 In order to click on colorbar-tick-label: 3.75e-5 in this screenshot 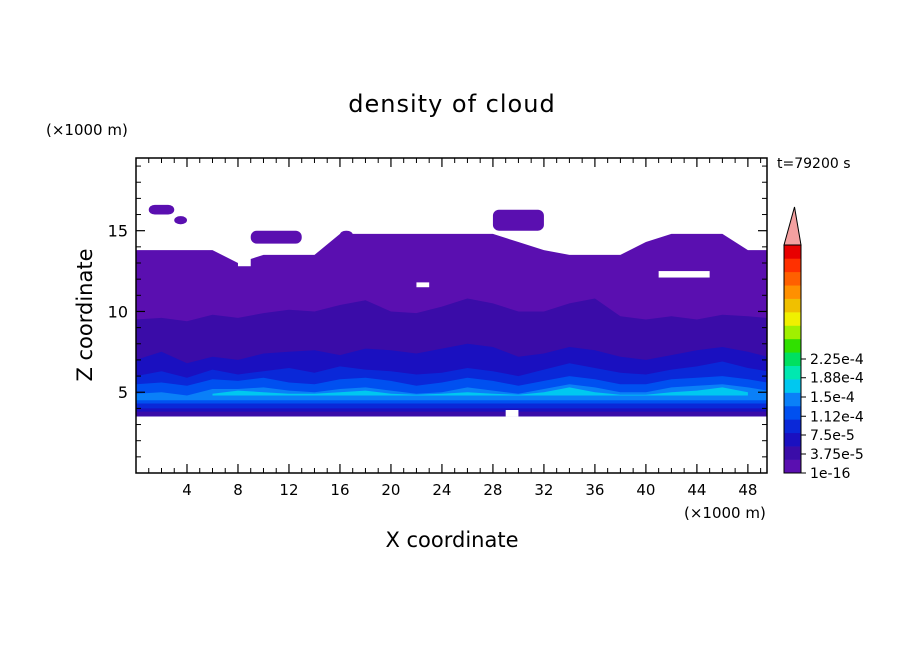, I will do `click(837, 455)`.